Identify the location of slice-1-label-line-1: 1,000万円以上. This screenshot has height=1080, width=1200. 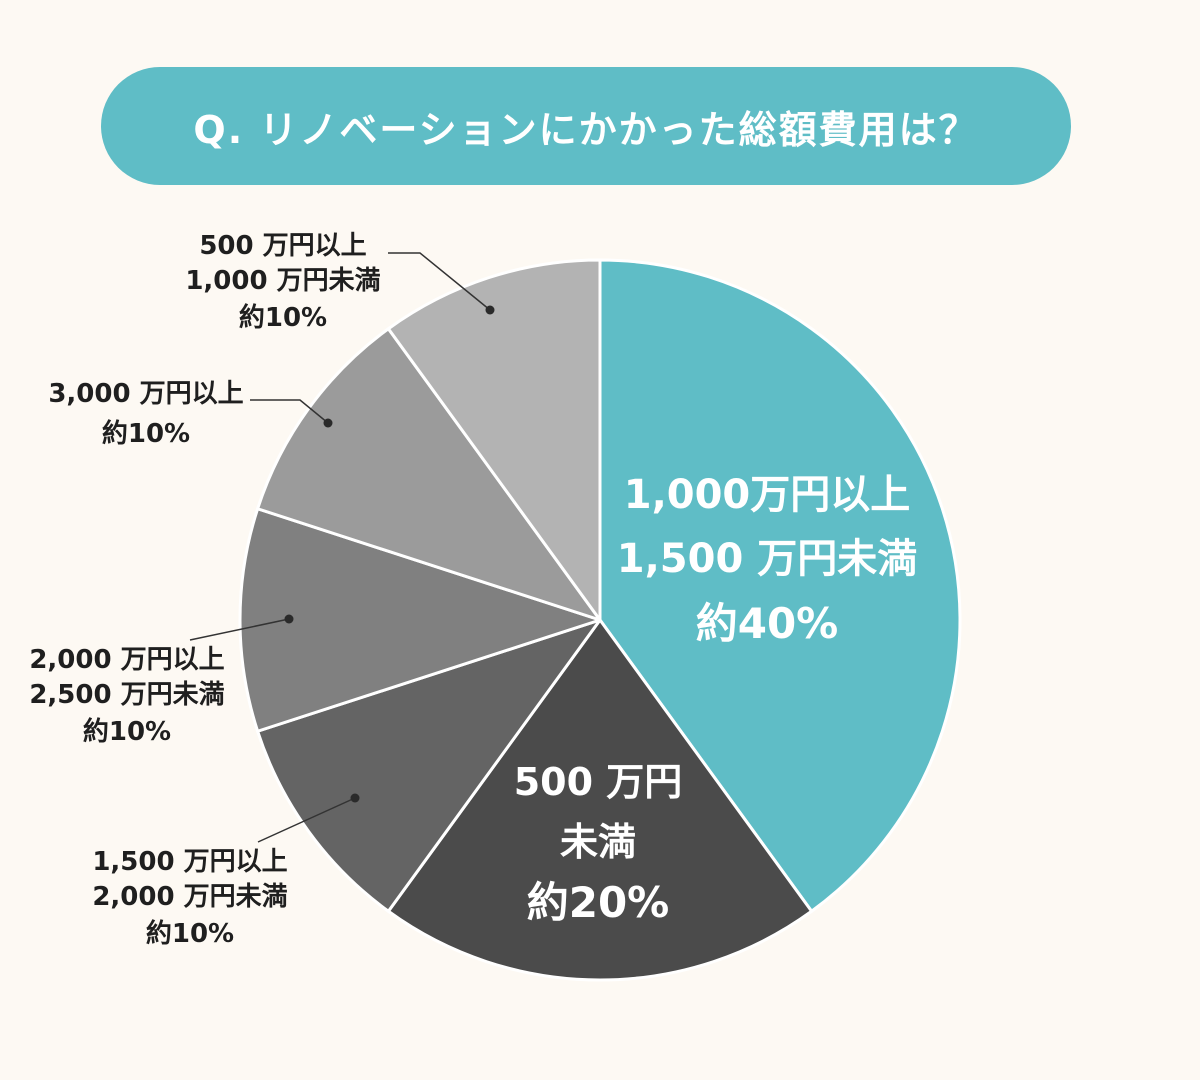
(767, 495).